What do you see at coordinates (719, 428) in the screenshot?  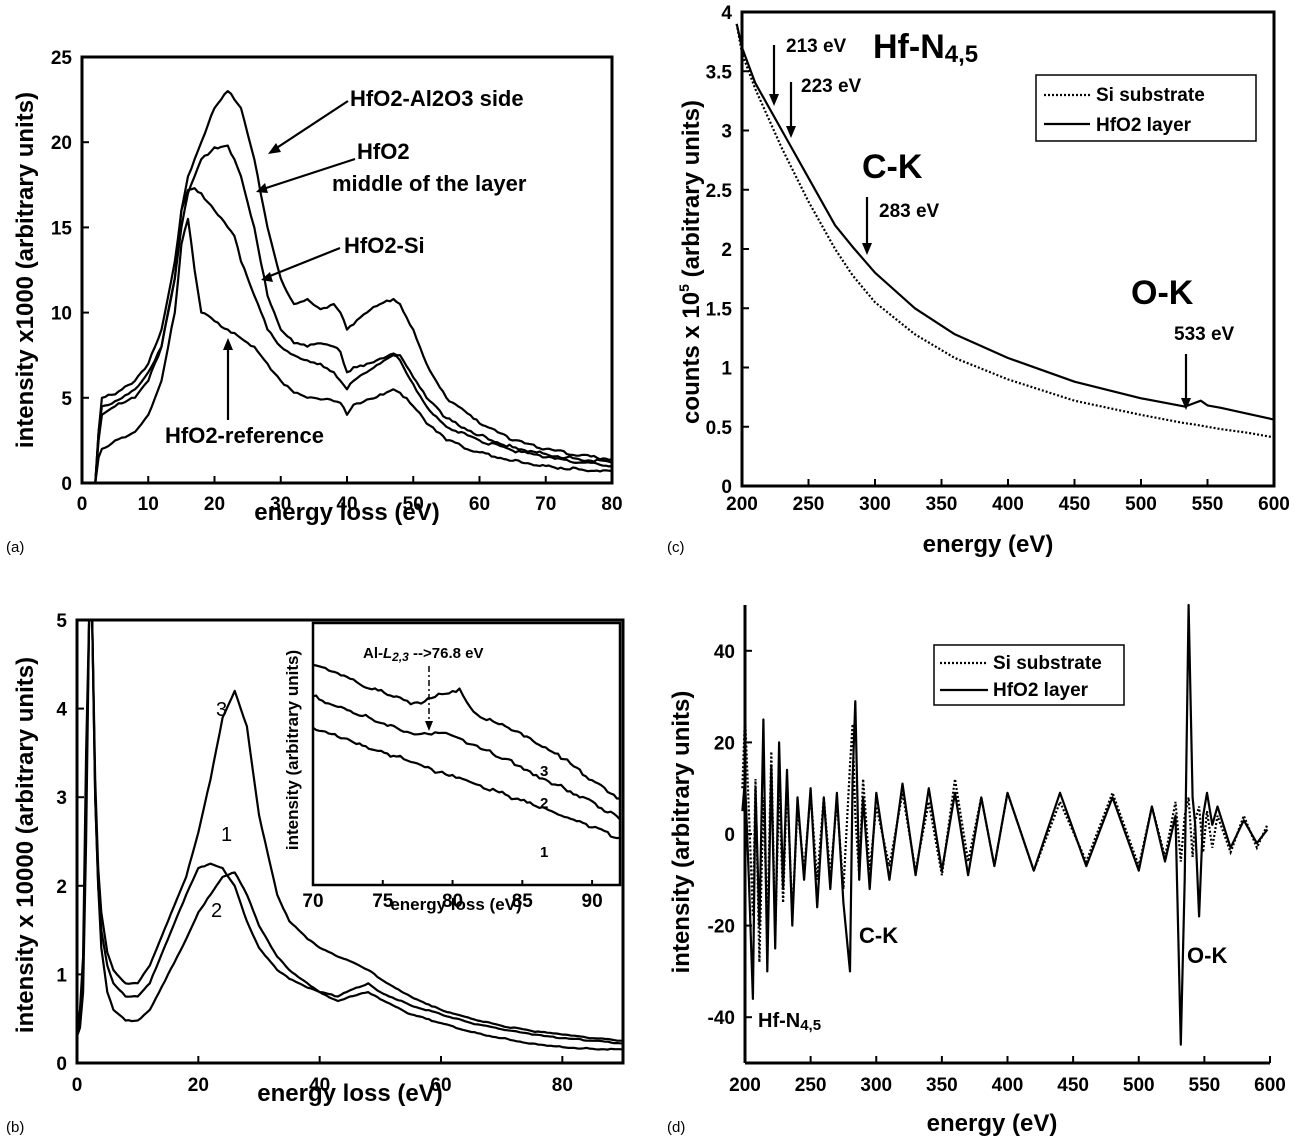 I see `panel-c-y-tick-label: 0.5` at bounding box center [719, 428].